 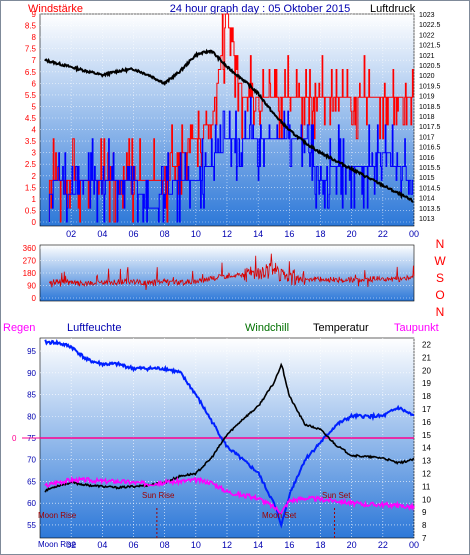 I want to click on temperature-tick: 17, so click(x=426, y=409).